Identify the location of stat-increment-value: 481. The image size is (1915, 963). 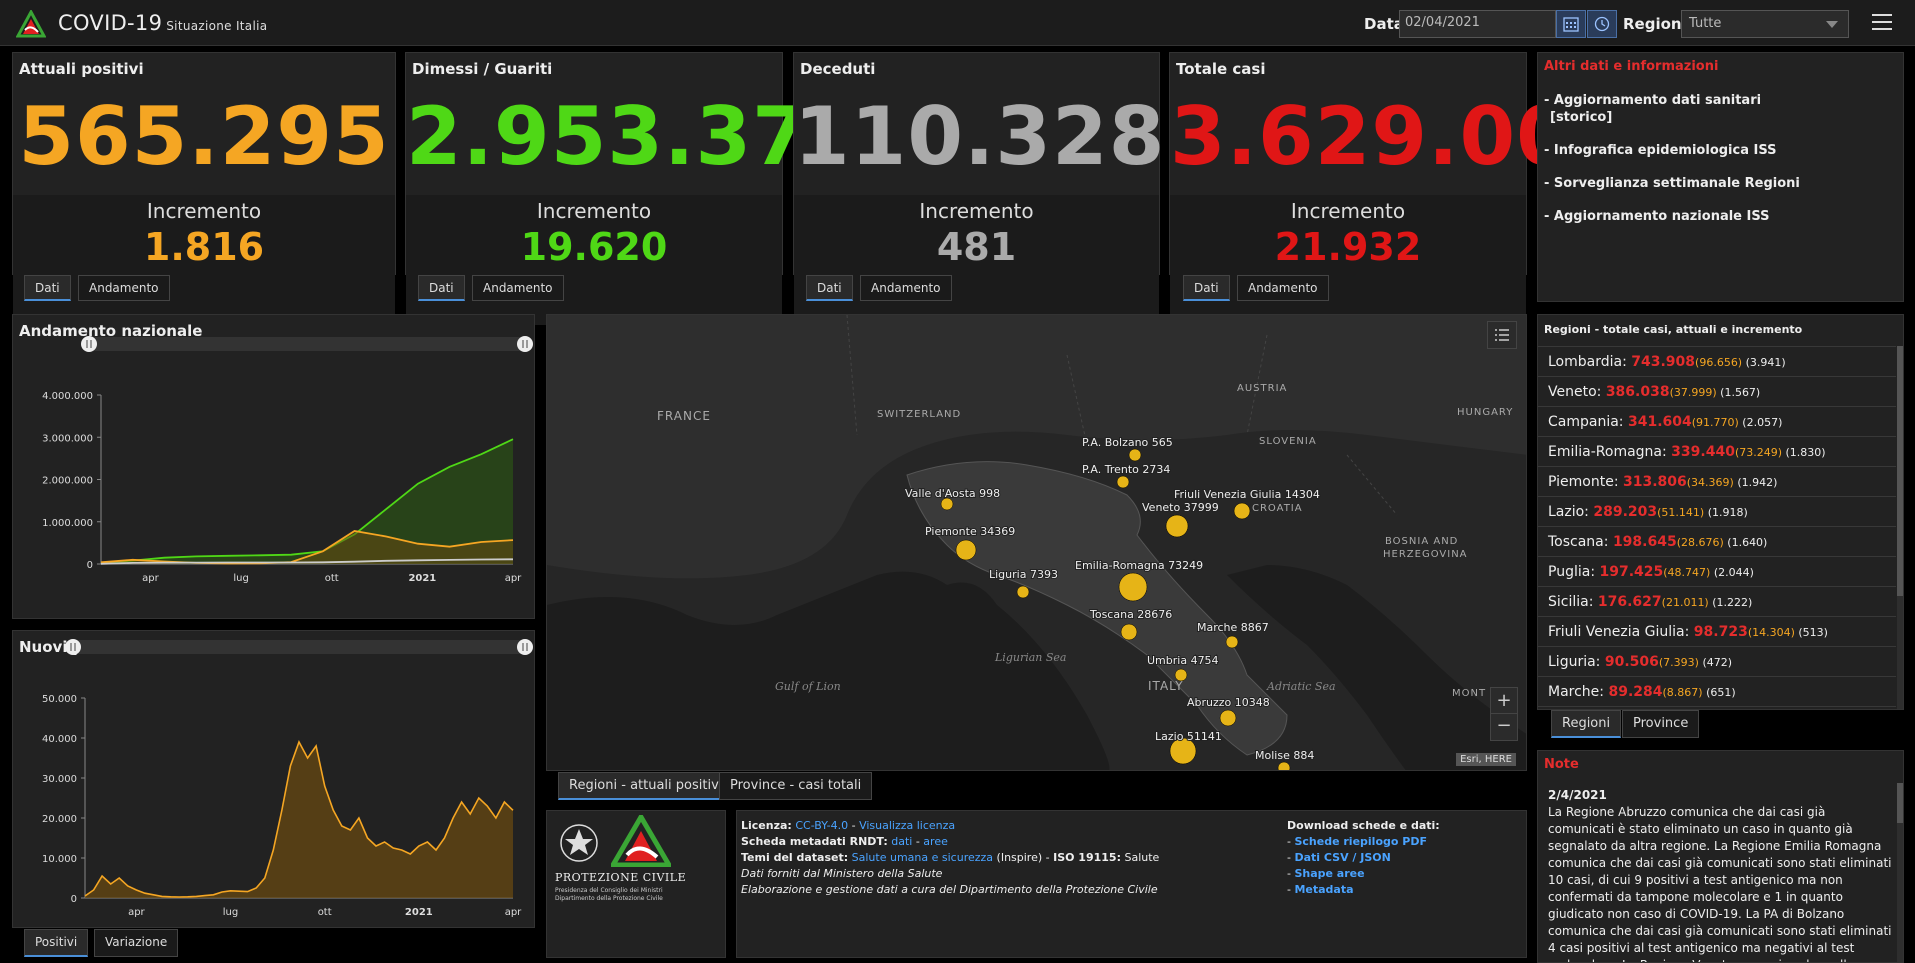
(976, 247).